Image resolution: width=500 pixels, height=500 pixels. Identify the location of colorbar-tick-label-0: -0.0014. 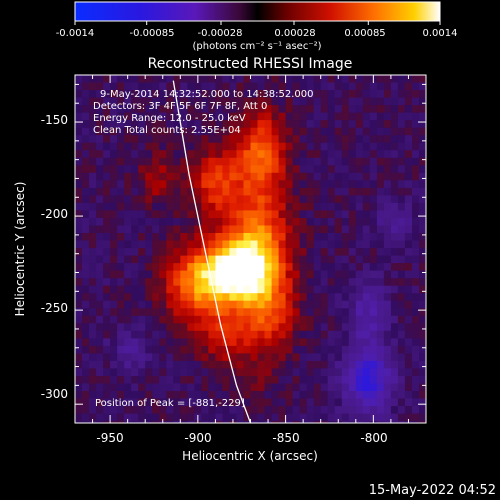
(75, 33).